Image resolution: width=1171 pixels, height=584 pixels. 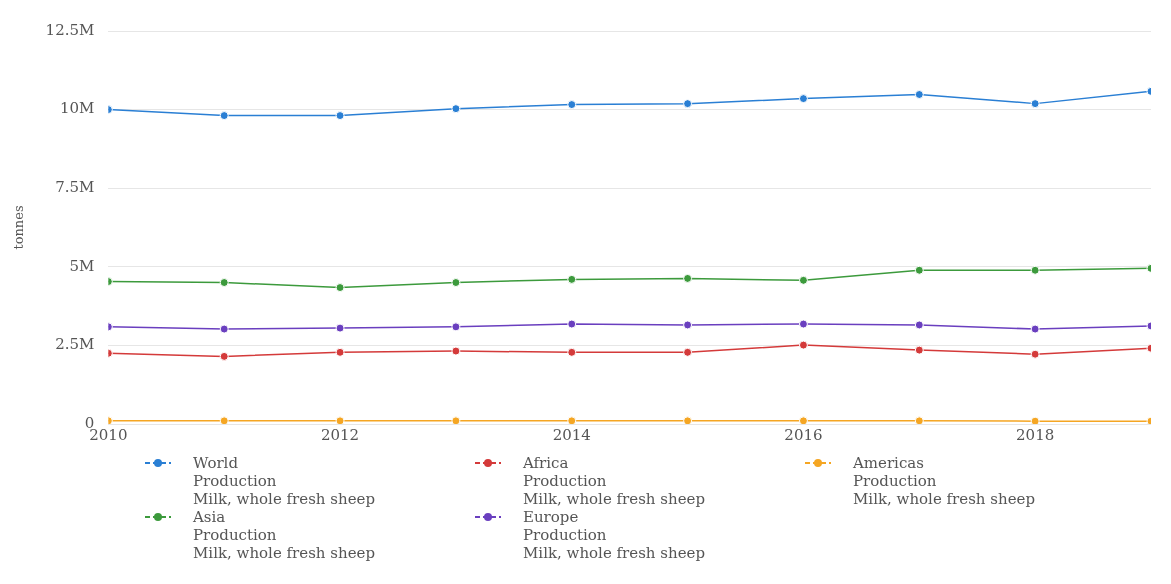 I want to click on y-axis-title: tonnes, so click(x=19, y=227).